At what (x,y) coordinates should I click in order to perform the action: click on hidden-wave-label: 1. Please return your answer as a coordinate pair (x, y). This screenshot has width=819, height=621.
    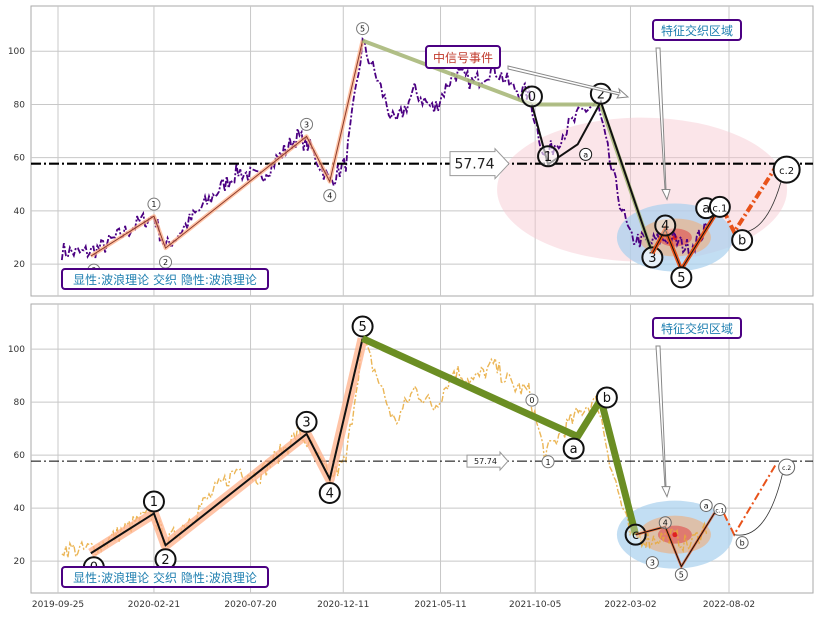
    Looking at the image, I should click on (548, 157).